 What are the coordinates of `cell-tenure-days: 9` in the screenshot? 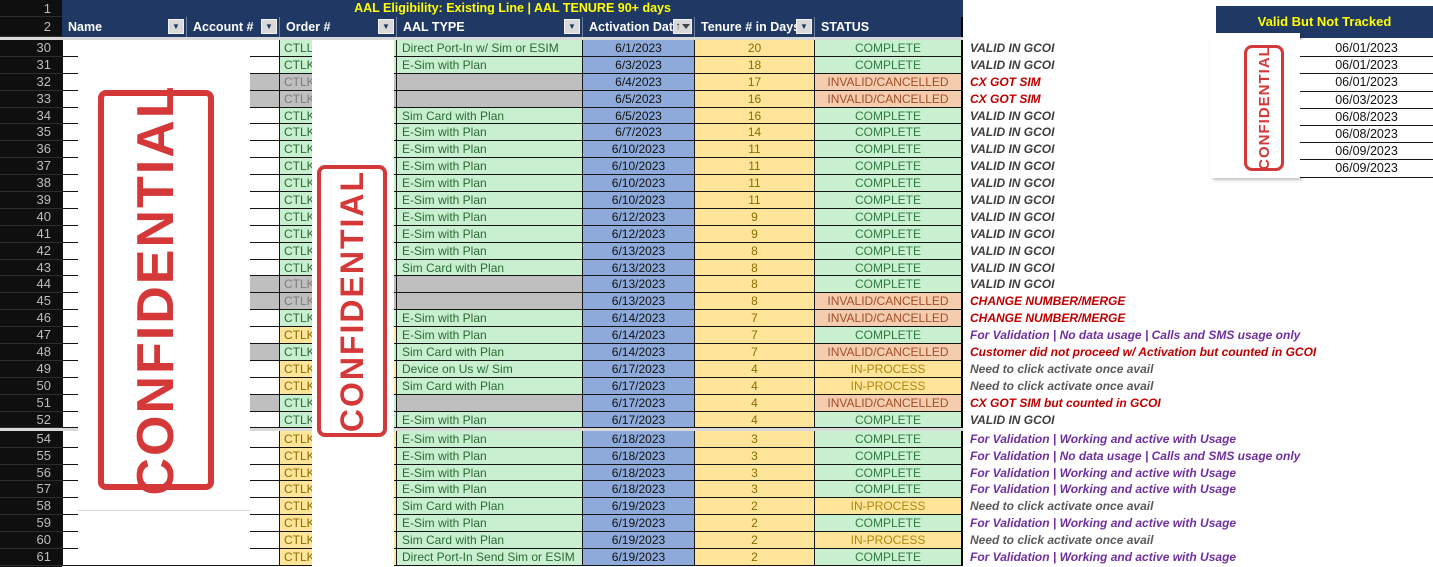 It's located at (755, 217).